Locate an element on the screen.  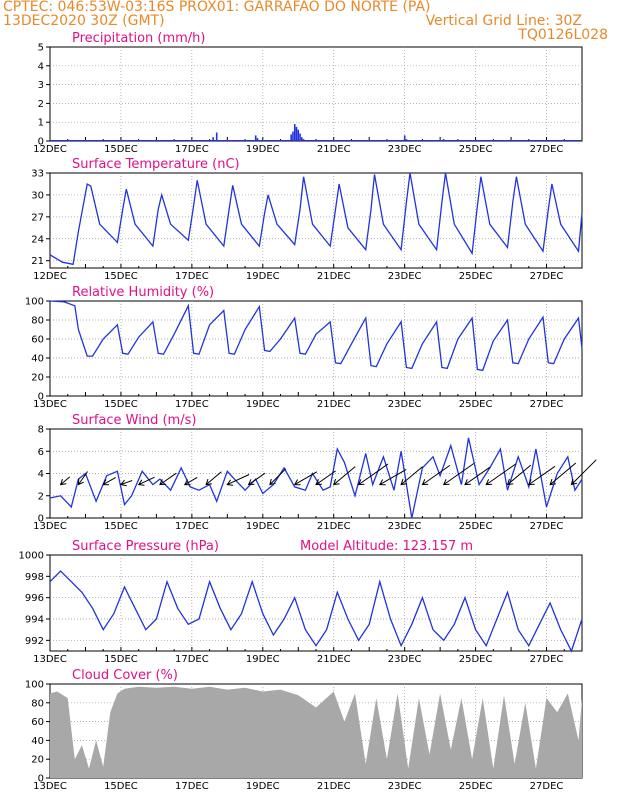
pres-ytick-label: 994 is located at coordinates (34, 620).